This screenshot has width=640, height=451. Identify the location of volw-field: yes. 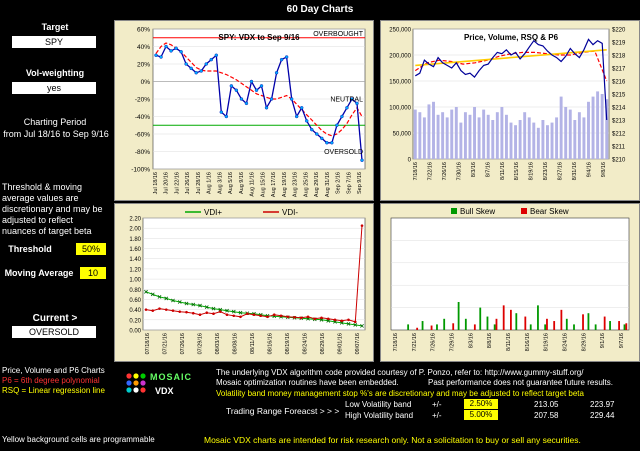
(54, 88).